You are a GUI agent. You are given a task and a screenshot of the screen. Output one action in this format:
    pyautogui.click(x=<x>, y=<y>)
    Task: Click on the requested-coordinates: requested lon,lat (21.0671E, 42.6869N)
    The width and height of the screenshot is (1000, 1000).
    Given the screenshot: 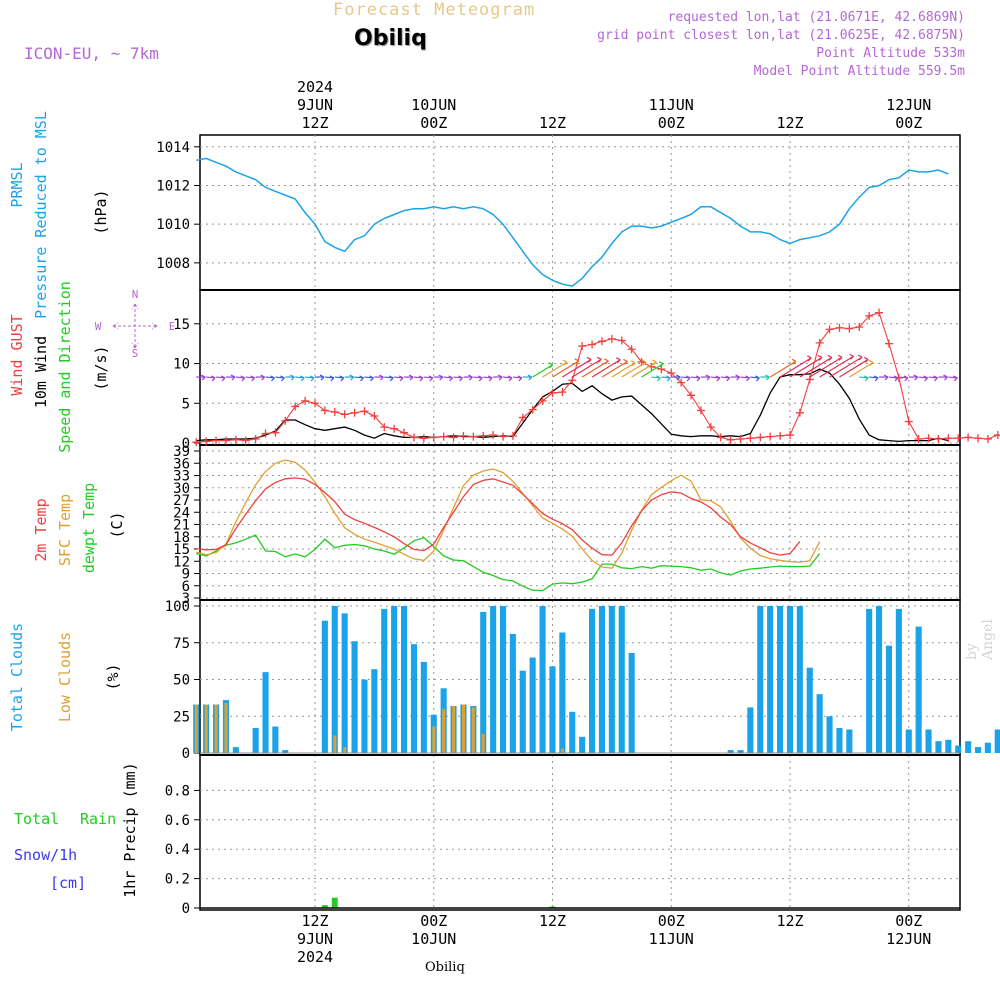 What is the action you would take?
    pyautogui.click(x=816, y=17)
    